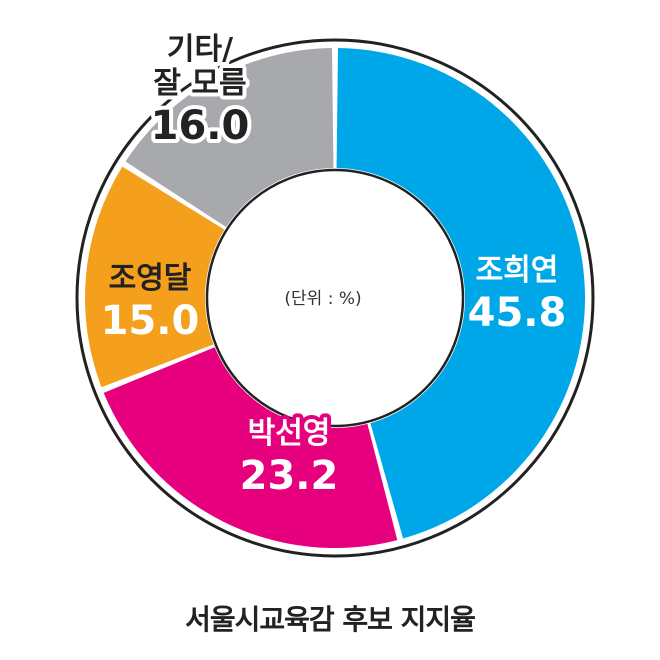 This screenshot has height=660, width=660. Describe the element at coordinates (517, 270) in the screenshot. I see `slice-label-0: 조희연` at that location.